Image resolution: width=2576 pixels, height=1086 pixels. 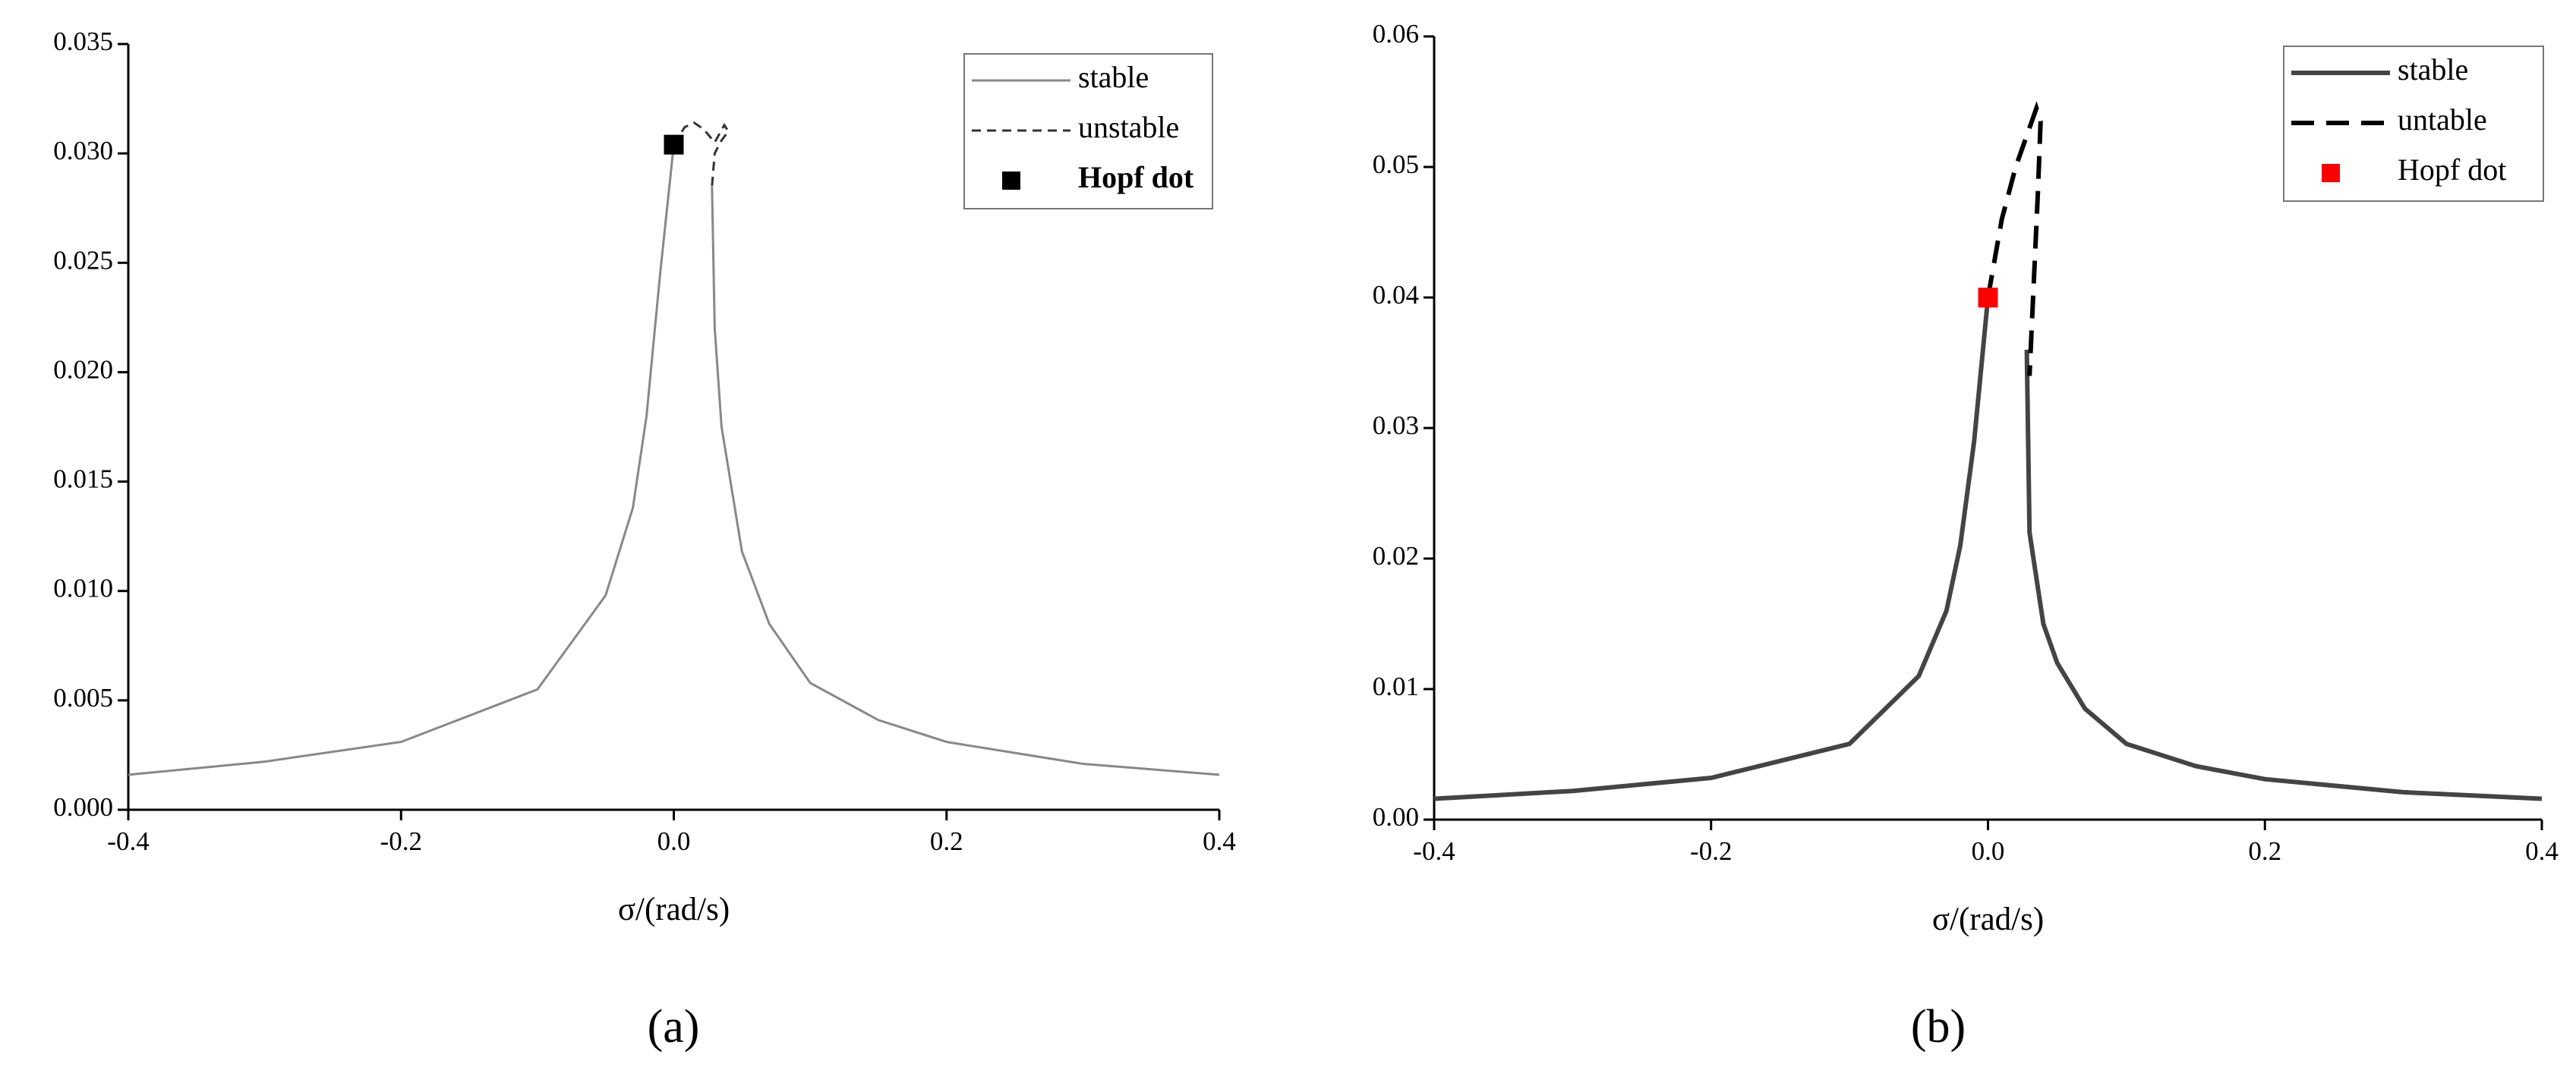 What do you see at coordinates (1938, 1027) in the screenshot?
I see `panel-label: (b)` at bounding box center [1938, 1027].